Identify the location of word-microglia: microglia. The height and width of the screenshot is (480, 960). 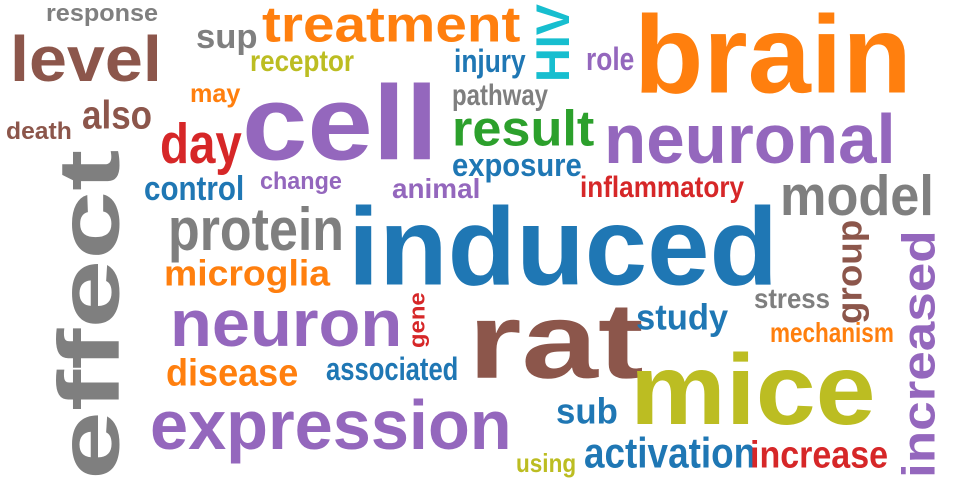
(247, 273).